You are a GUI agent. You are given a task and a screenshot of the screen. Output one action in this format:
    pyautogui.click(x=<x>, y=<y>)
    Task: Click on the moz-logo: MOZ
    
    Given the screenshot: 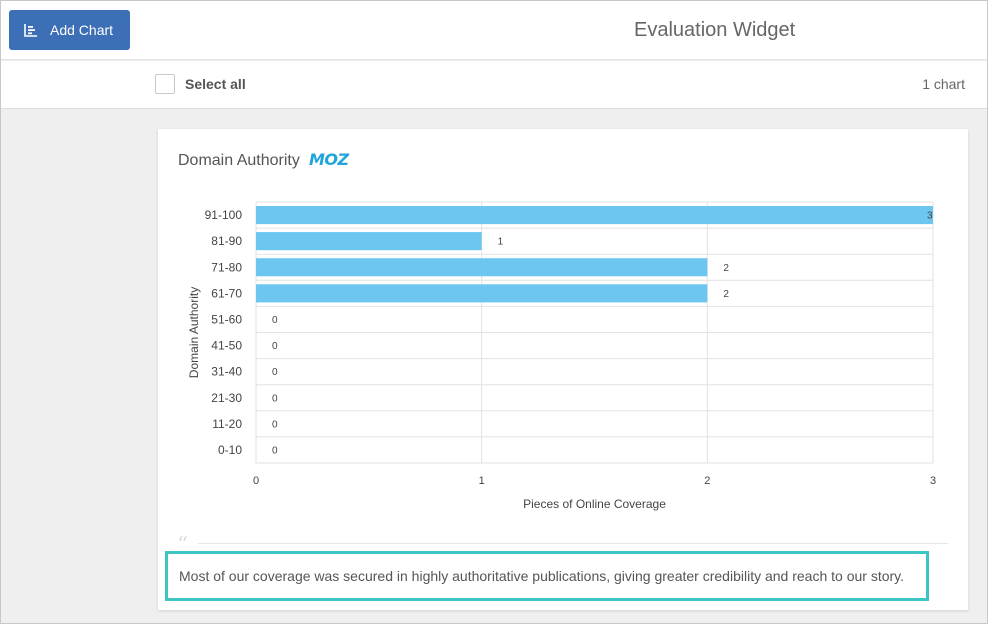 What is the action you would take?
    pyautogui.click(x=329, y=159)
    